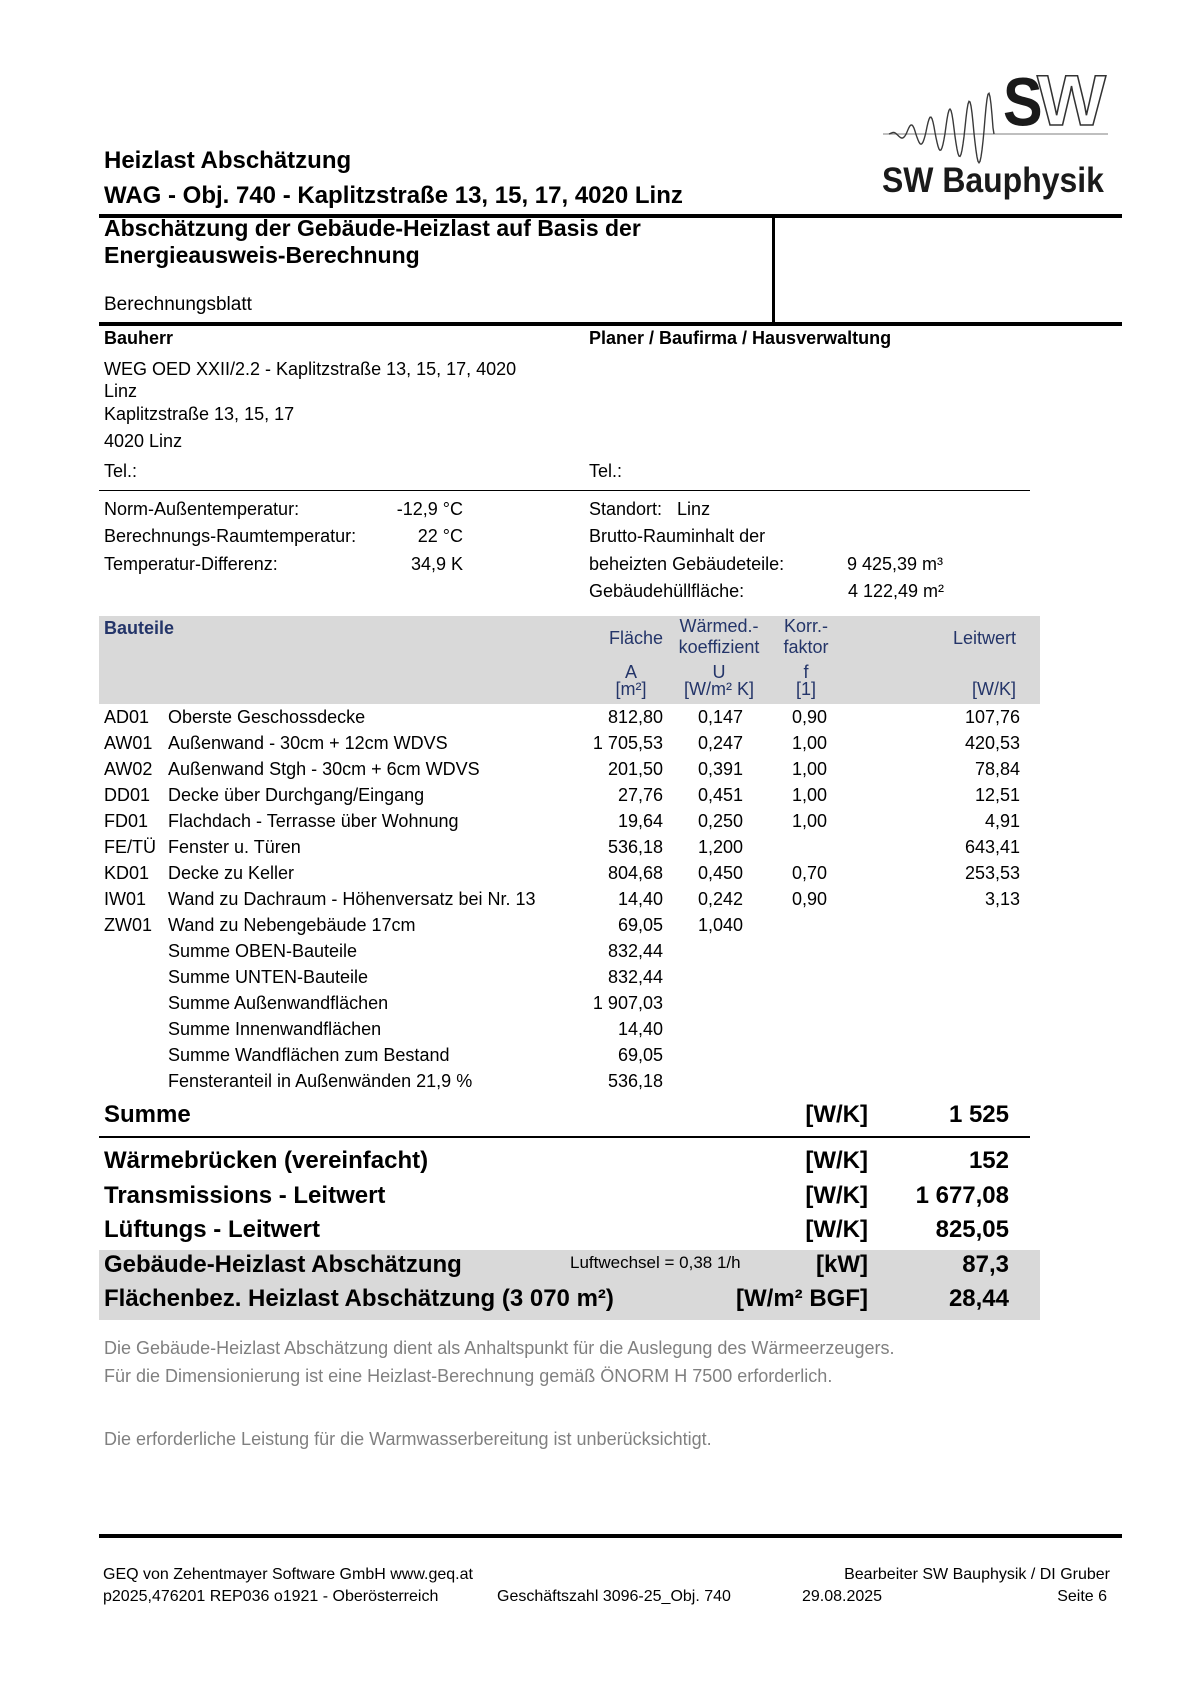 The width and height of the screenshot is (1190, 1684). I want to click on svg-text: W, so click(1071, 101).